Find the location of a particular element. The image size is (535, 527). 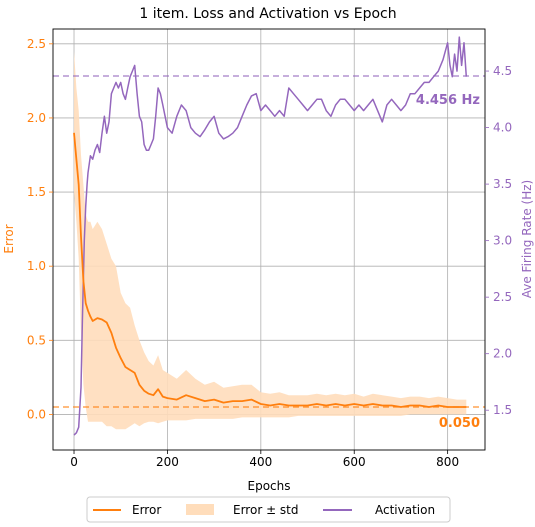

y-axis-left-label: Error is located at coordinates (9, 238).